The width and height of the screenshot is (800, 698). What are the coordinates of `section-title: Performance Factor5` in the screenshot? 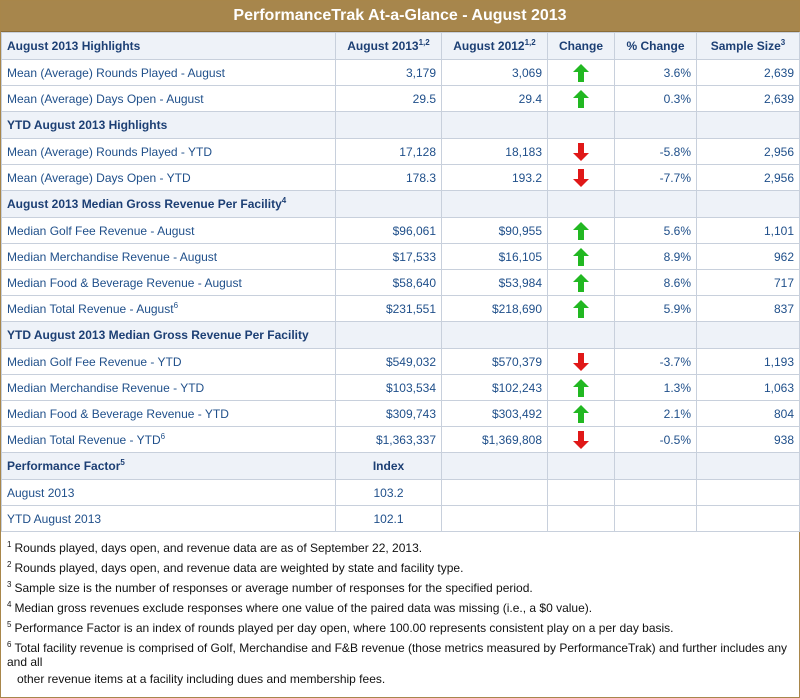 It's located at (168, 466).